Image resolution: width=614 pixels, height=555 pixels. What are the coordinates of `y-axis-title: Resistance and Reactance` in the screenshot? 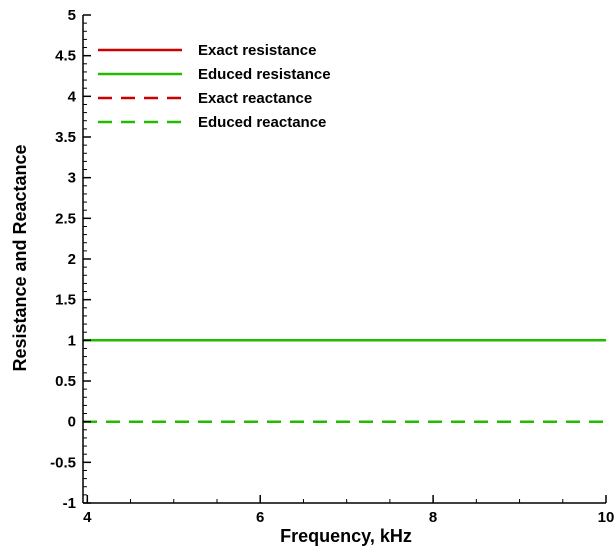 It's located at (20, 257).